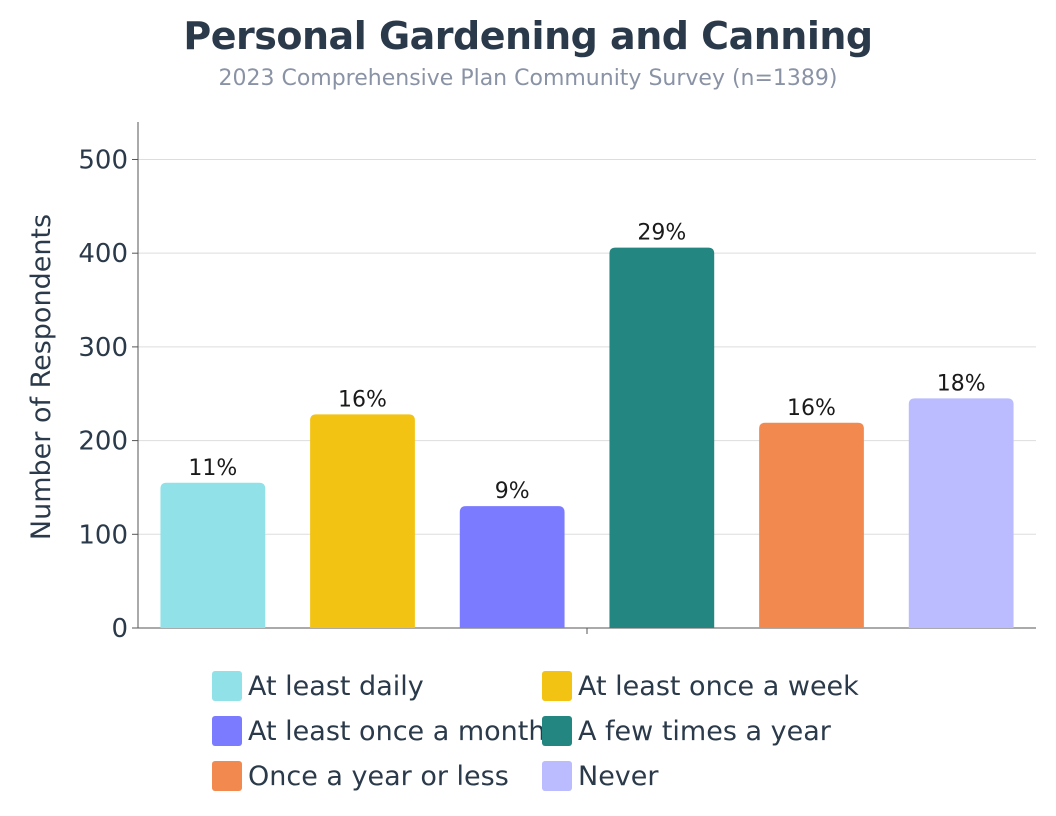 The image size is (1056, 816). Describe the element at coordinates (512, 491) in the screenshot. I see `bar-data-label: 9%` at that location.